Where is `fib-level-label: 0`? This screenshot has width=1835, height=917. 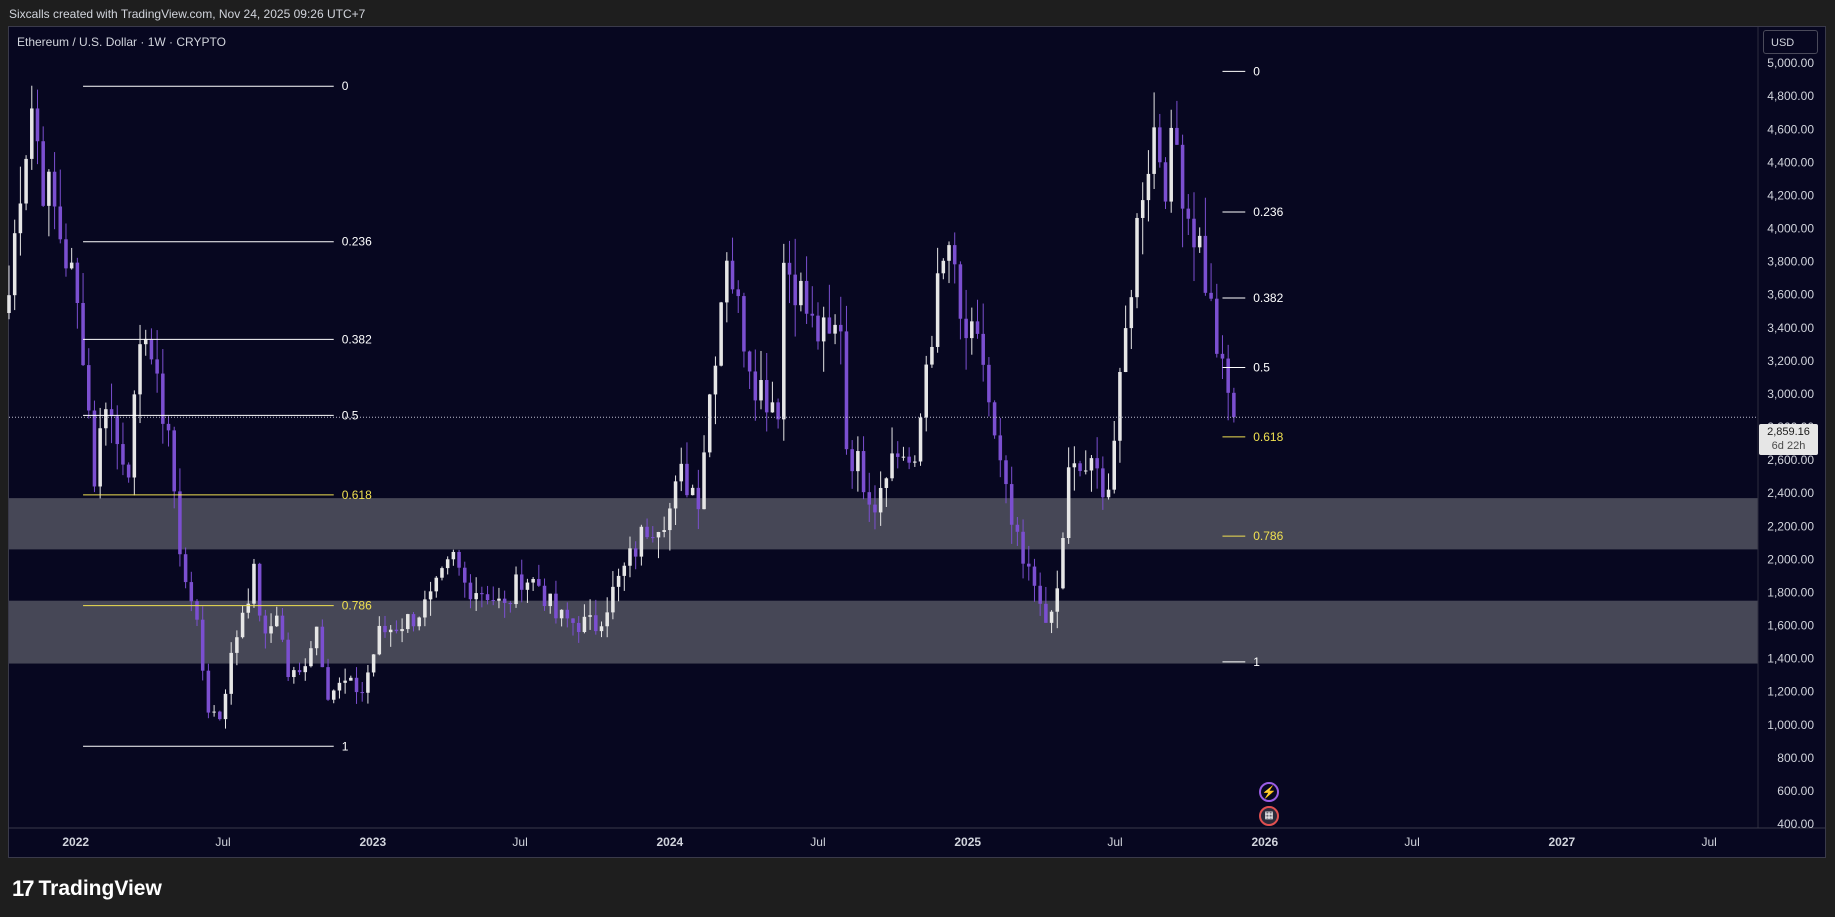
fib-level-label: 0 is located at coordinates (345, 86).